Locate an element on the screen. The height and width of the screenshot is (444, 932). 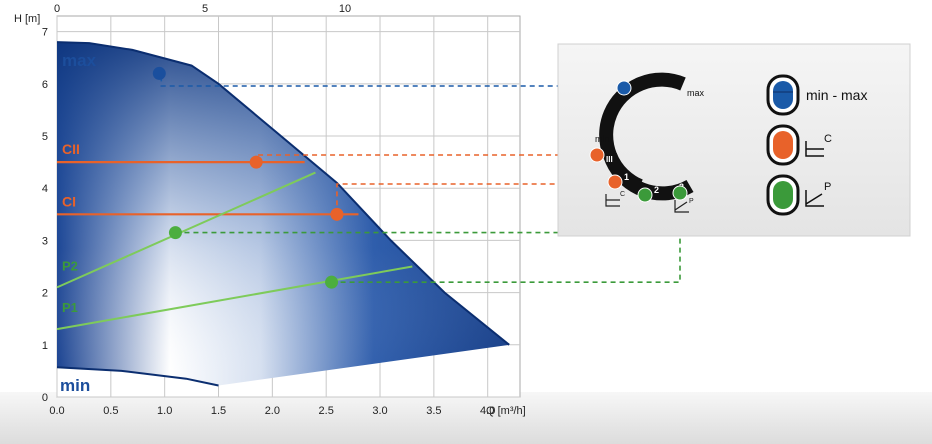
constant-pressure-lines: CII CI is located at coordinates (208, 178).